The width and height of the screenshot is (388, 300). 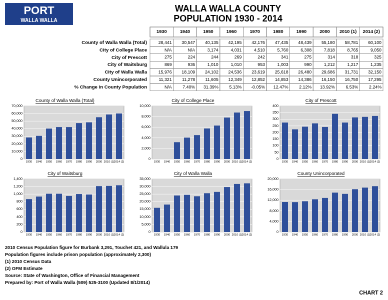 What do you see at coordinates (321, 173) in the screenshot?
I see `chart-title: County Unincorporated` at bounding box center [321, 173].